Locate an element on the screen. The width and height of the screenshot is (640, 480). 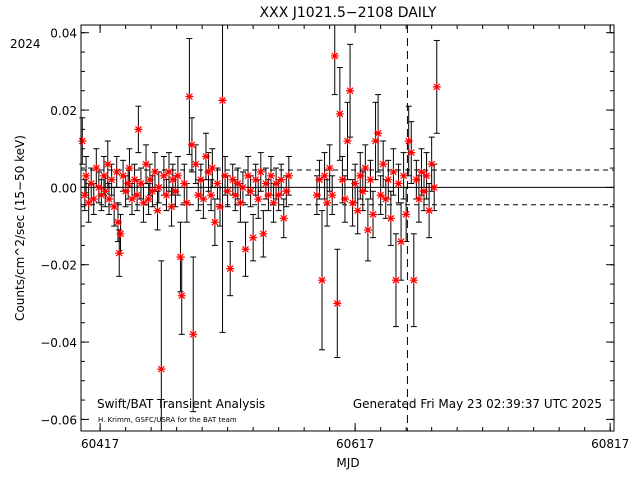
year-label: 2024 is located at coordinates (25, 44).